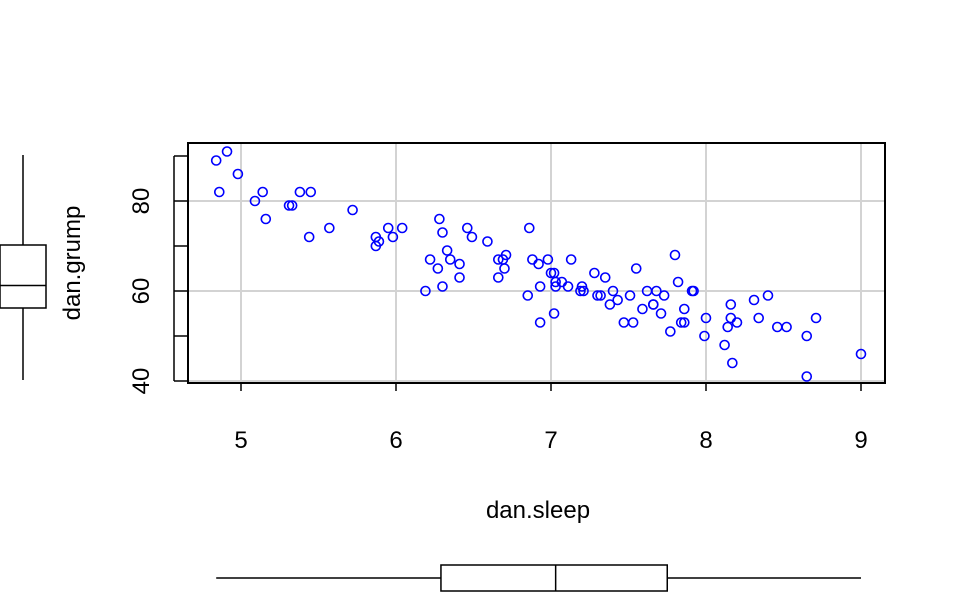 The width and height of the screenshot is (960, 593). What do you see at coordinates (705, 440) in the screenshot?
I see `x-tick-label: 8` at bounding box center [705, 440].